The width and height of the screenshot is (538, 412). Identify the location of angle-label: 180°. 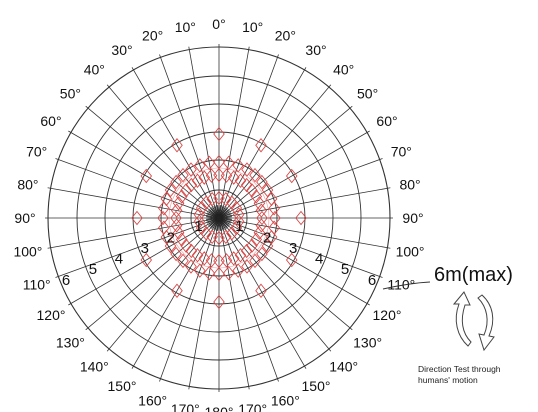
(219, 408).